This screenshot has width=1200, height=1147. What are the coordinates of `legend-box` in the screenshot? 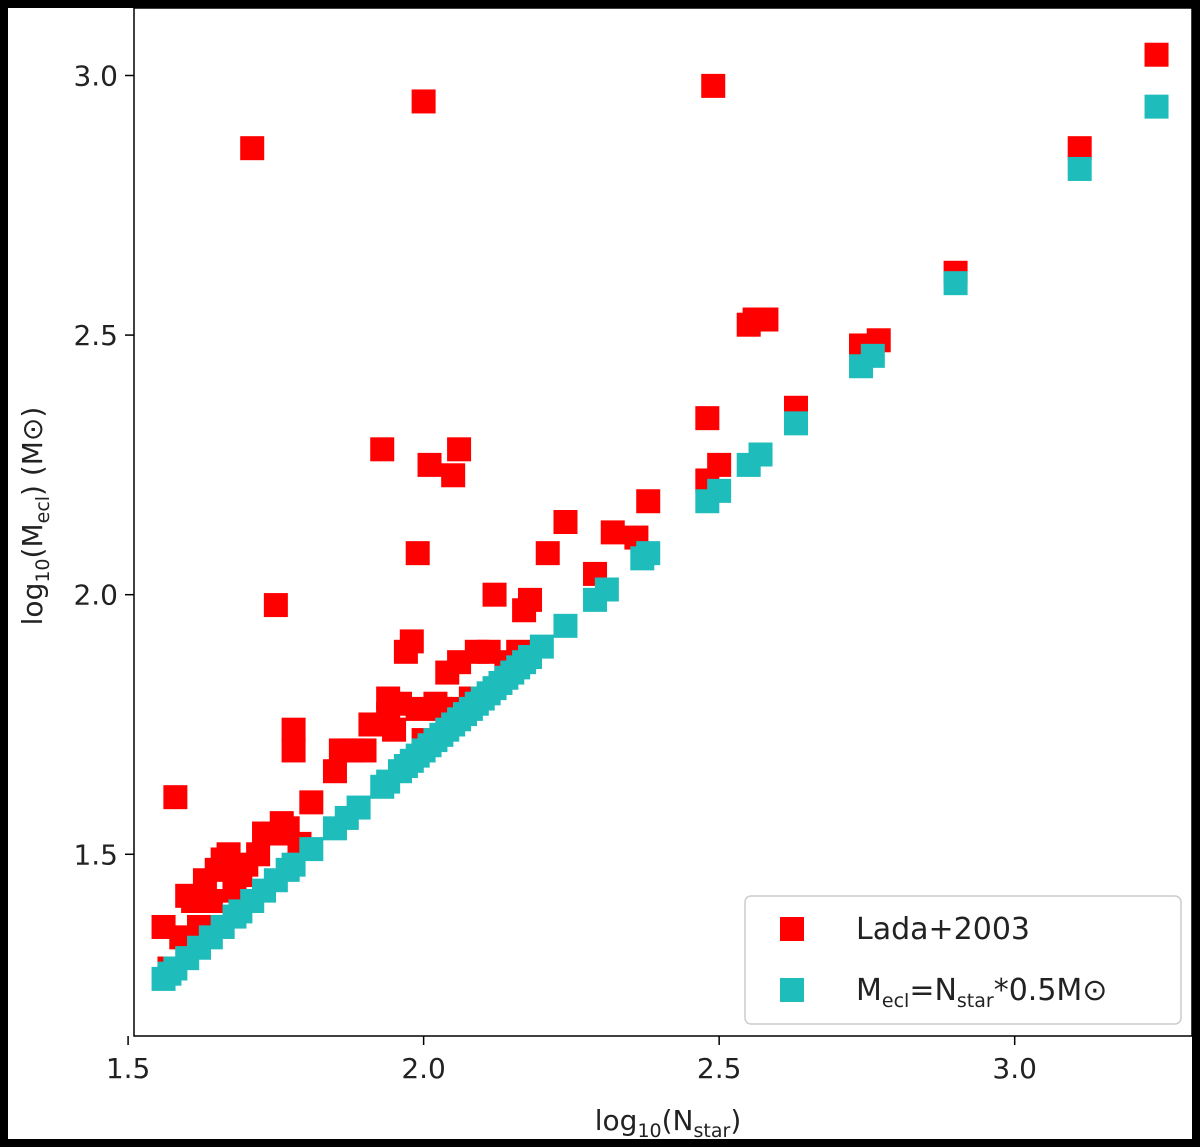 It's located at (963, 960).